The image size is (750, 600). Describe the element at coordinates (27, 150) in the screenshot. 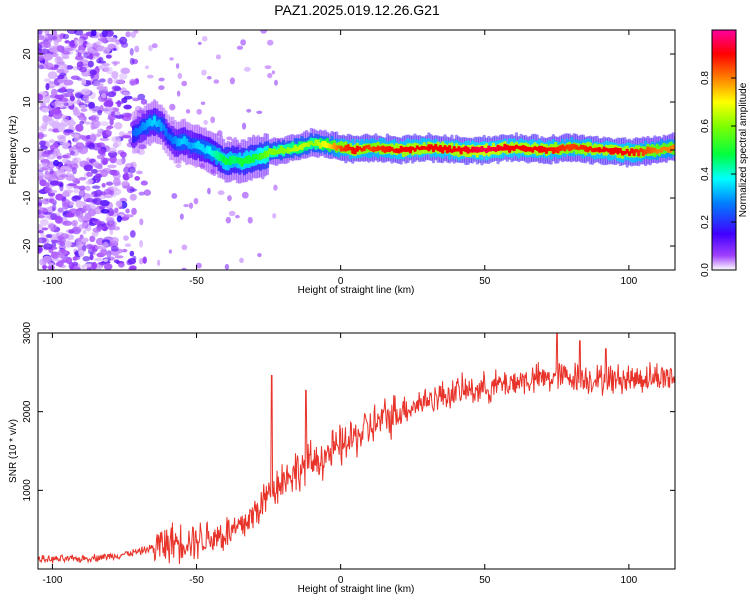

I see `y-tick-label: 0` at that location.